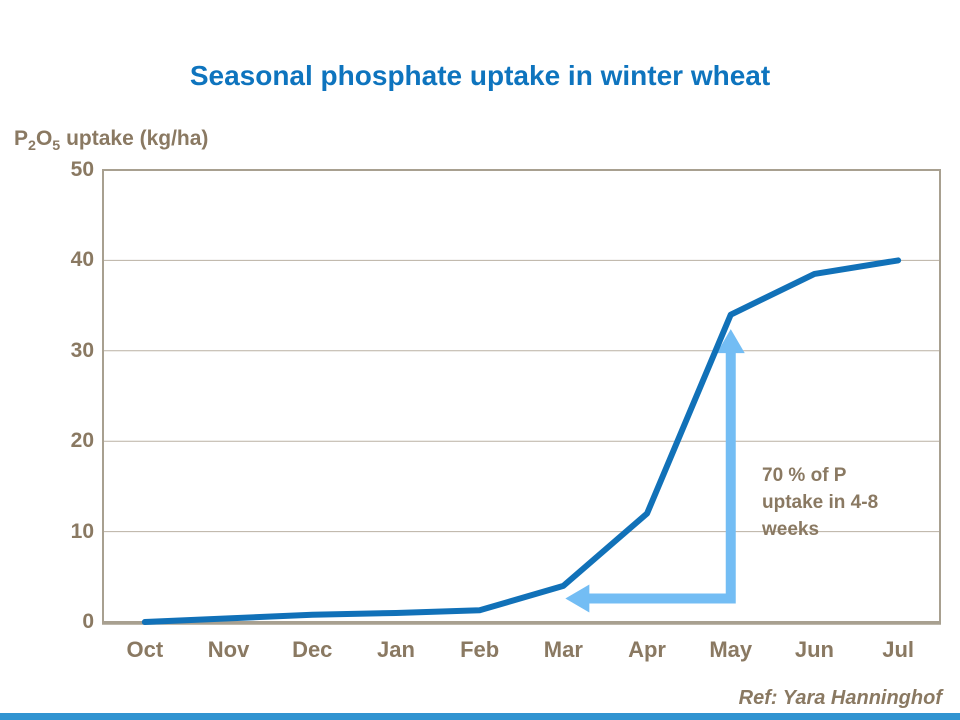  Describe the element at coordinates (145, 649) in the screenshot. I see `x-tick-label: Oct` at that location.